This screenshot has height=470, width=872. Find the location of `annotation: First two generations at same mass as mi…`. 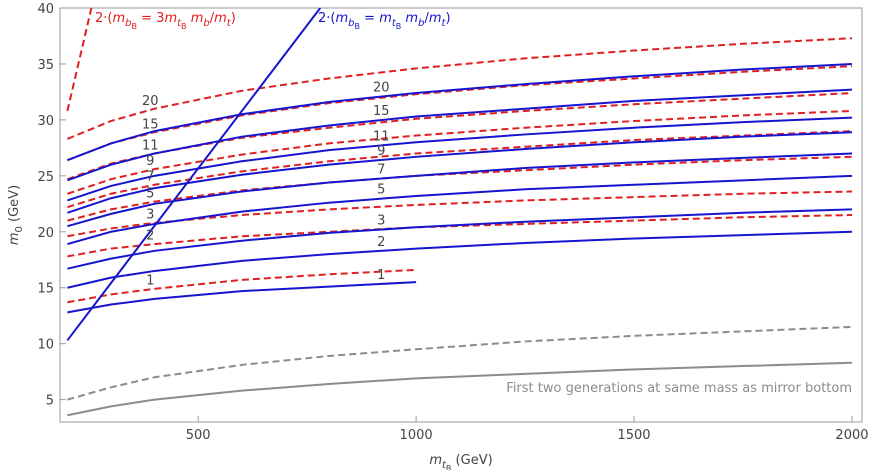

annotation: First two generations at same mass as mi… is located at coordinates (679, 388).